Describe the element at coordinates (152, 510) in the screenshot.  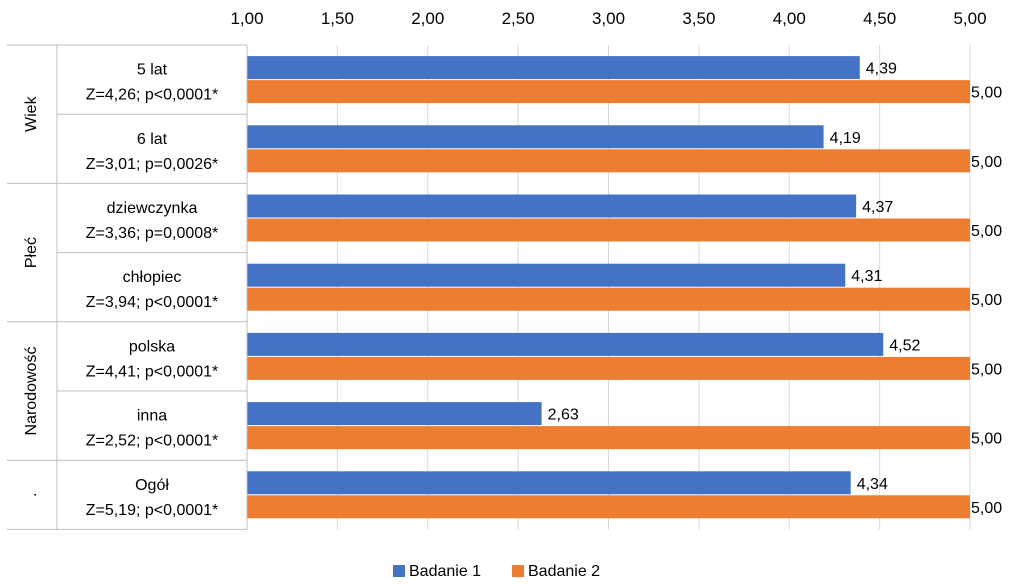
I see `category-stat: Z=5,19; p<0,0001*` at that location.